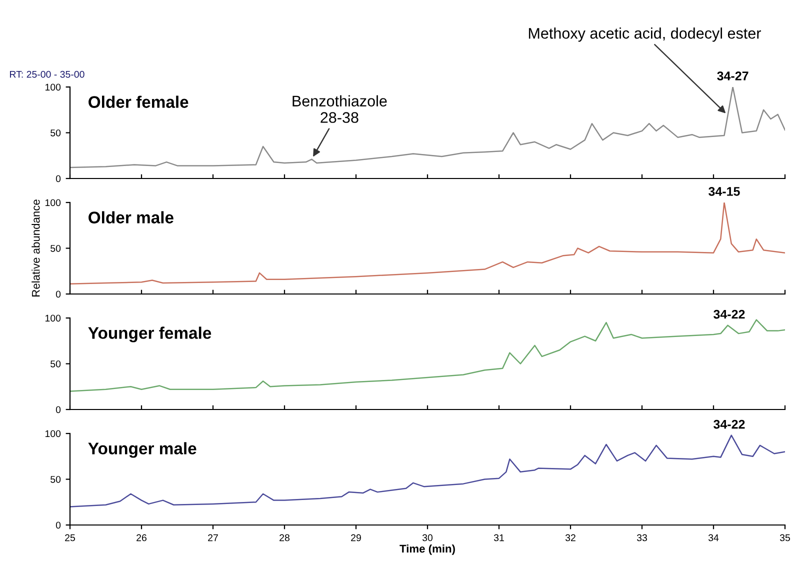 The height and width of the screenshot is (572, 800). I want to click on x-tick-label: 34, so click(713, 538).